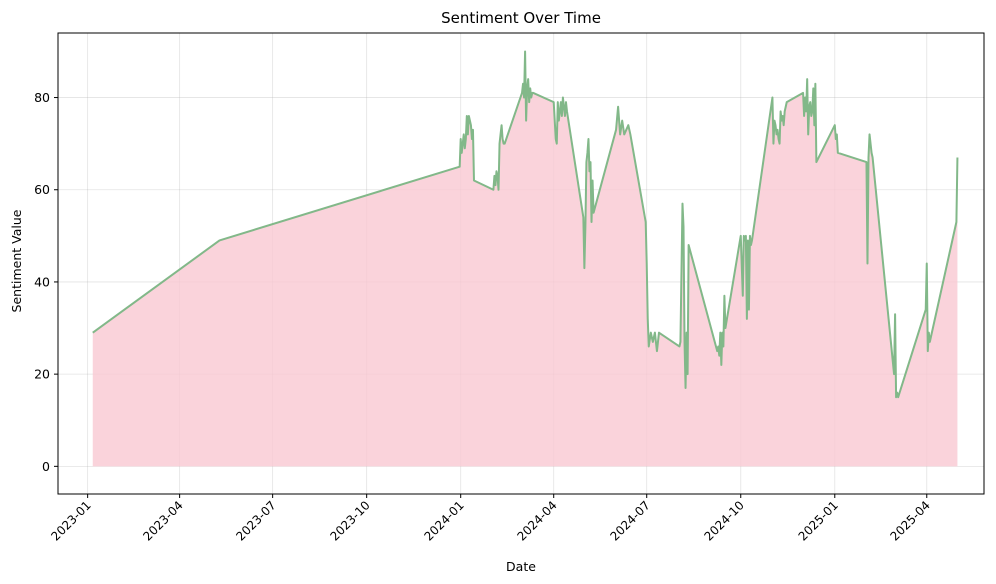  What do you see at coordinates (46, 466) in the screenshot?
I see `y-tick-label: 0` at bounding box center [46, 466].